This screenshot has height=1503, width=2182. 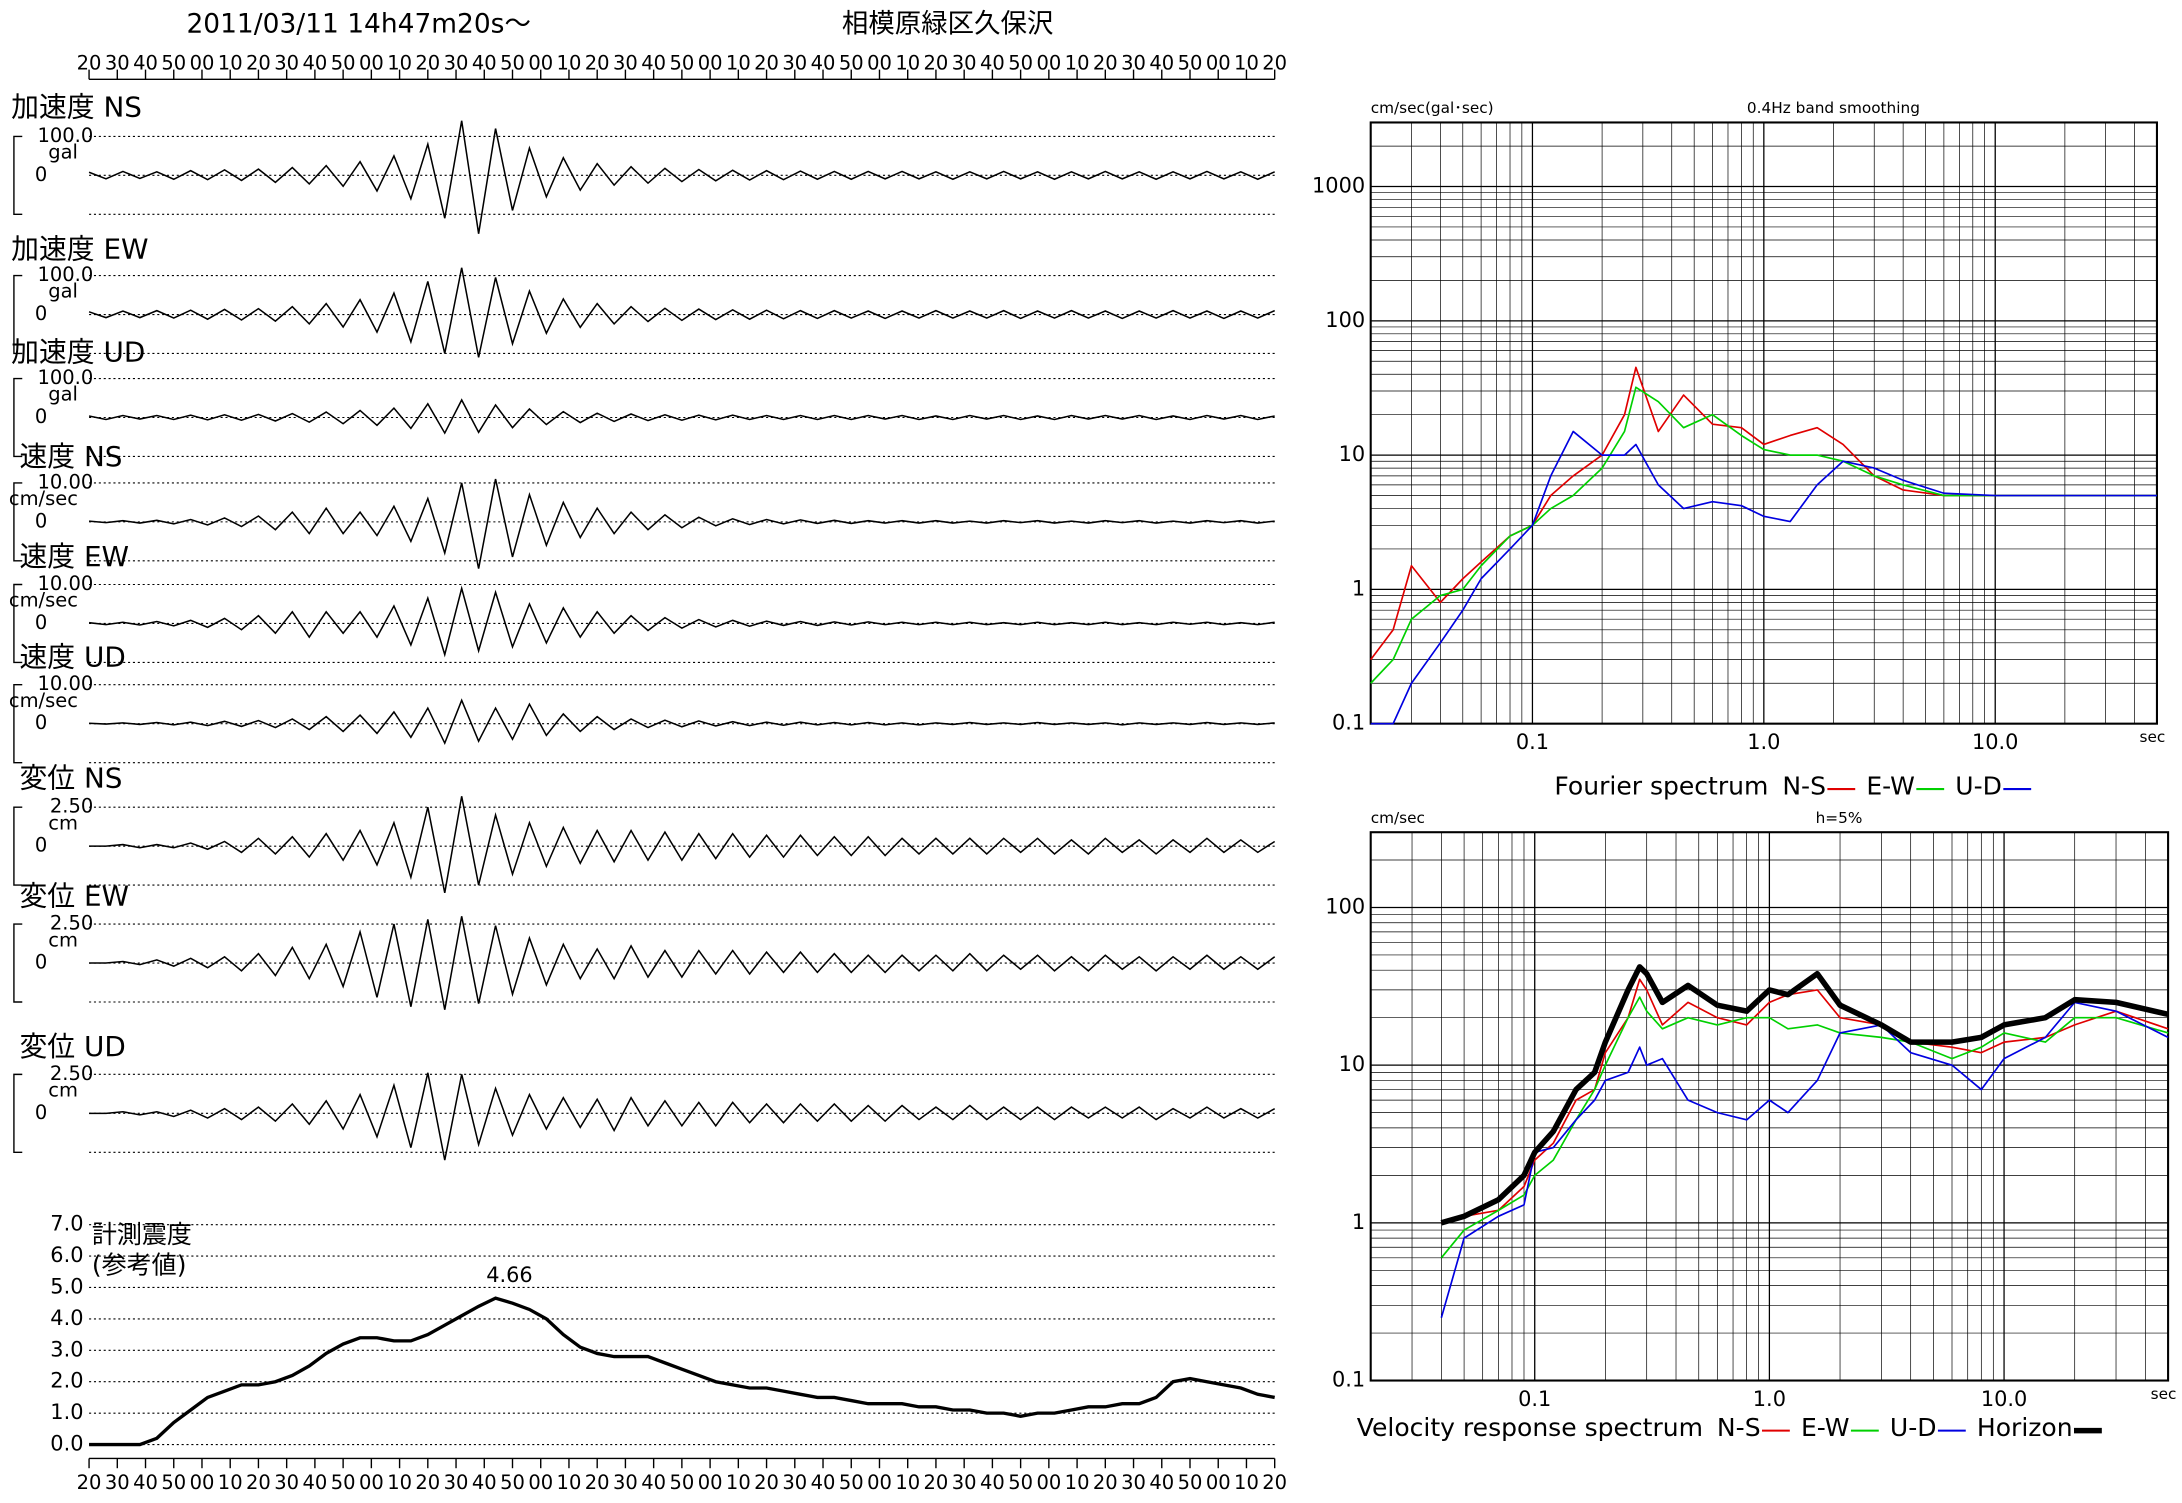 What do you see at coordinates (70, 456) in the screenshot?
I see `panel-title: 速度 NS` at bounding box center [70, 456].